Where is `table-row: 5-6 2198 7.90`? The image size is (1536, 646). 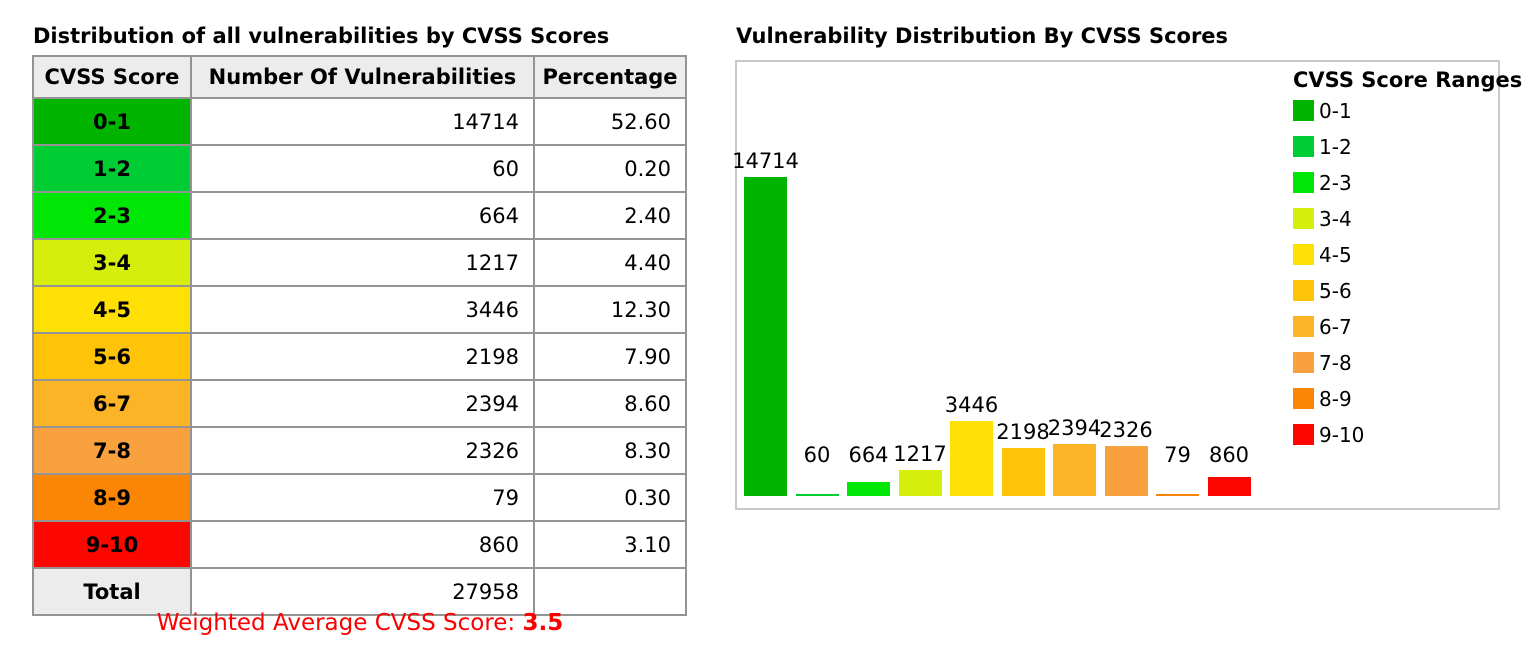 table-row: 5-6 2198 7.90 is located at coordinates (359, 356).